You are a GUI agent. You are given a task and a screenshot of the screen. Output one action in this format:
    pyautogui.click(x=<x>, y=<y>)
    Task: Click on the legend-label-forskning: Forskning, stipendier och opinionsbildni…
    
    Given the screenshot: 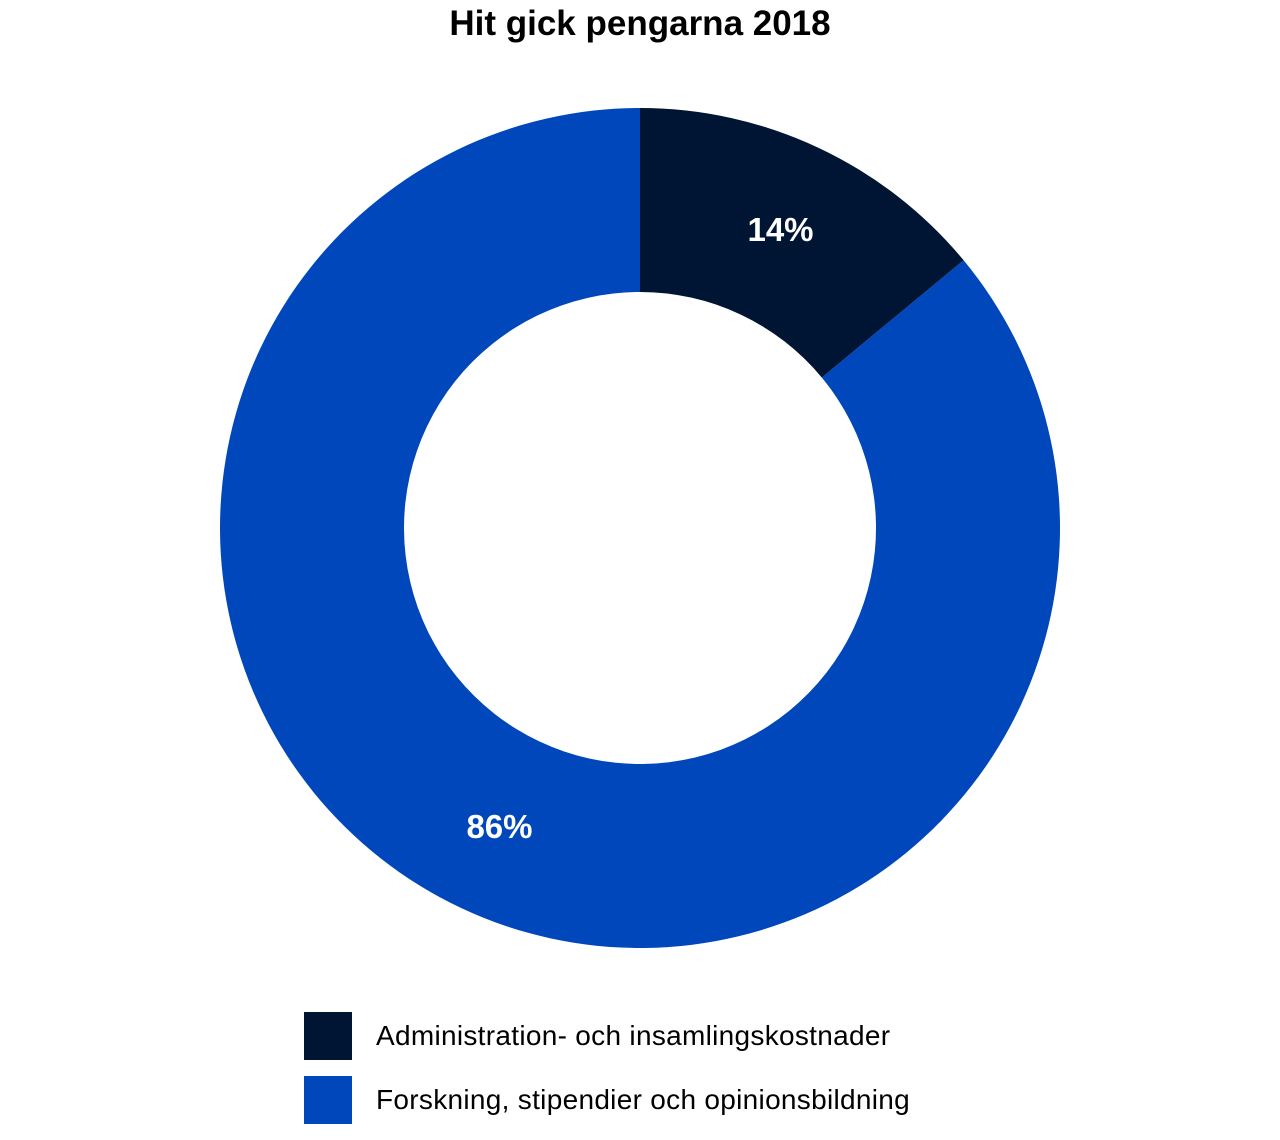 What is the action you would take?
    pyautogui.click(x=643, y=1099)
    